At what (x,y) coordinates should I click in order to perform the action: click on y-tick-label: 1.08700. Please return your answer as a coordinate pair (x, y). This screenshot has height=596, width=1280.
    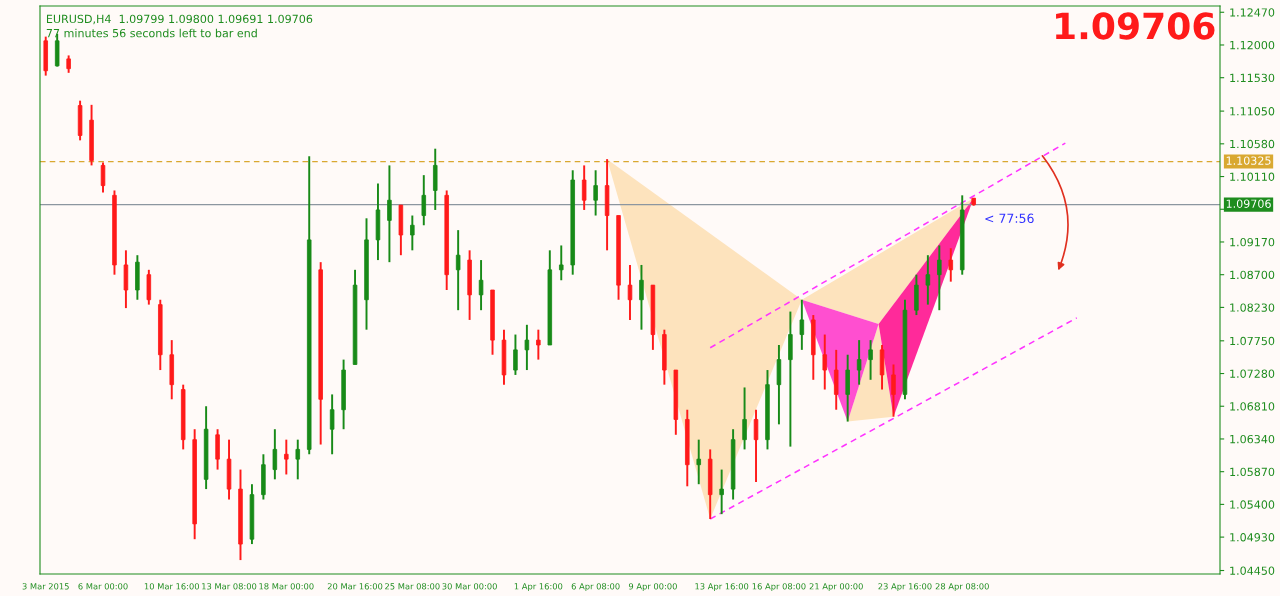
    Looking at the image, I should click on (1252, 275).